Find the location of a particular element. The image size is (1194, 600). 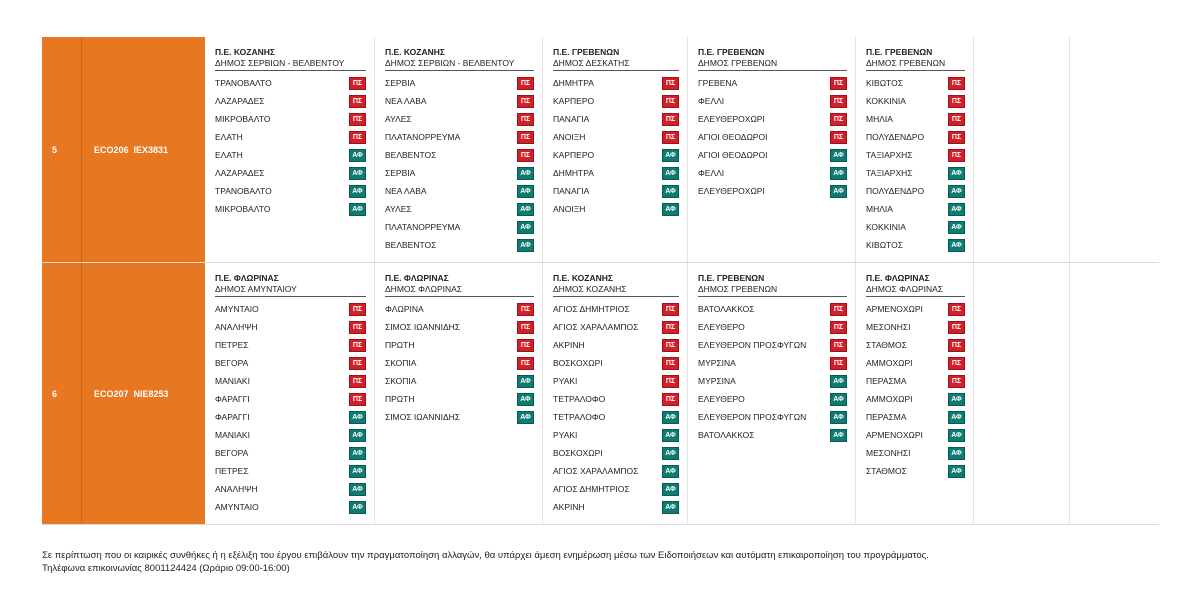

stop-name: ΑΓΙΟΣ ΔΗΜΗΤΡΙΟΣ is located at coordinates (591, 489).